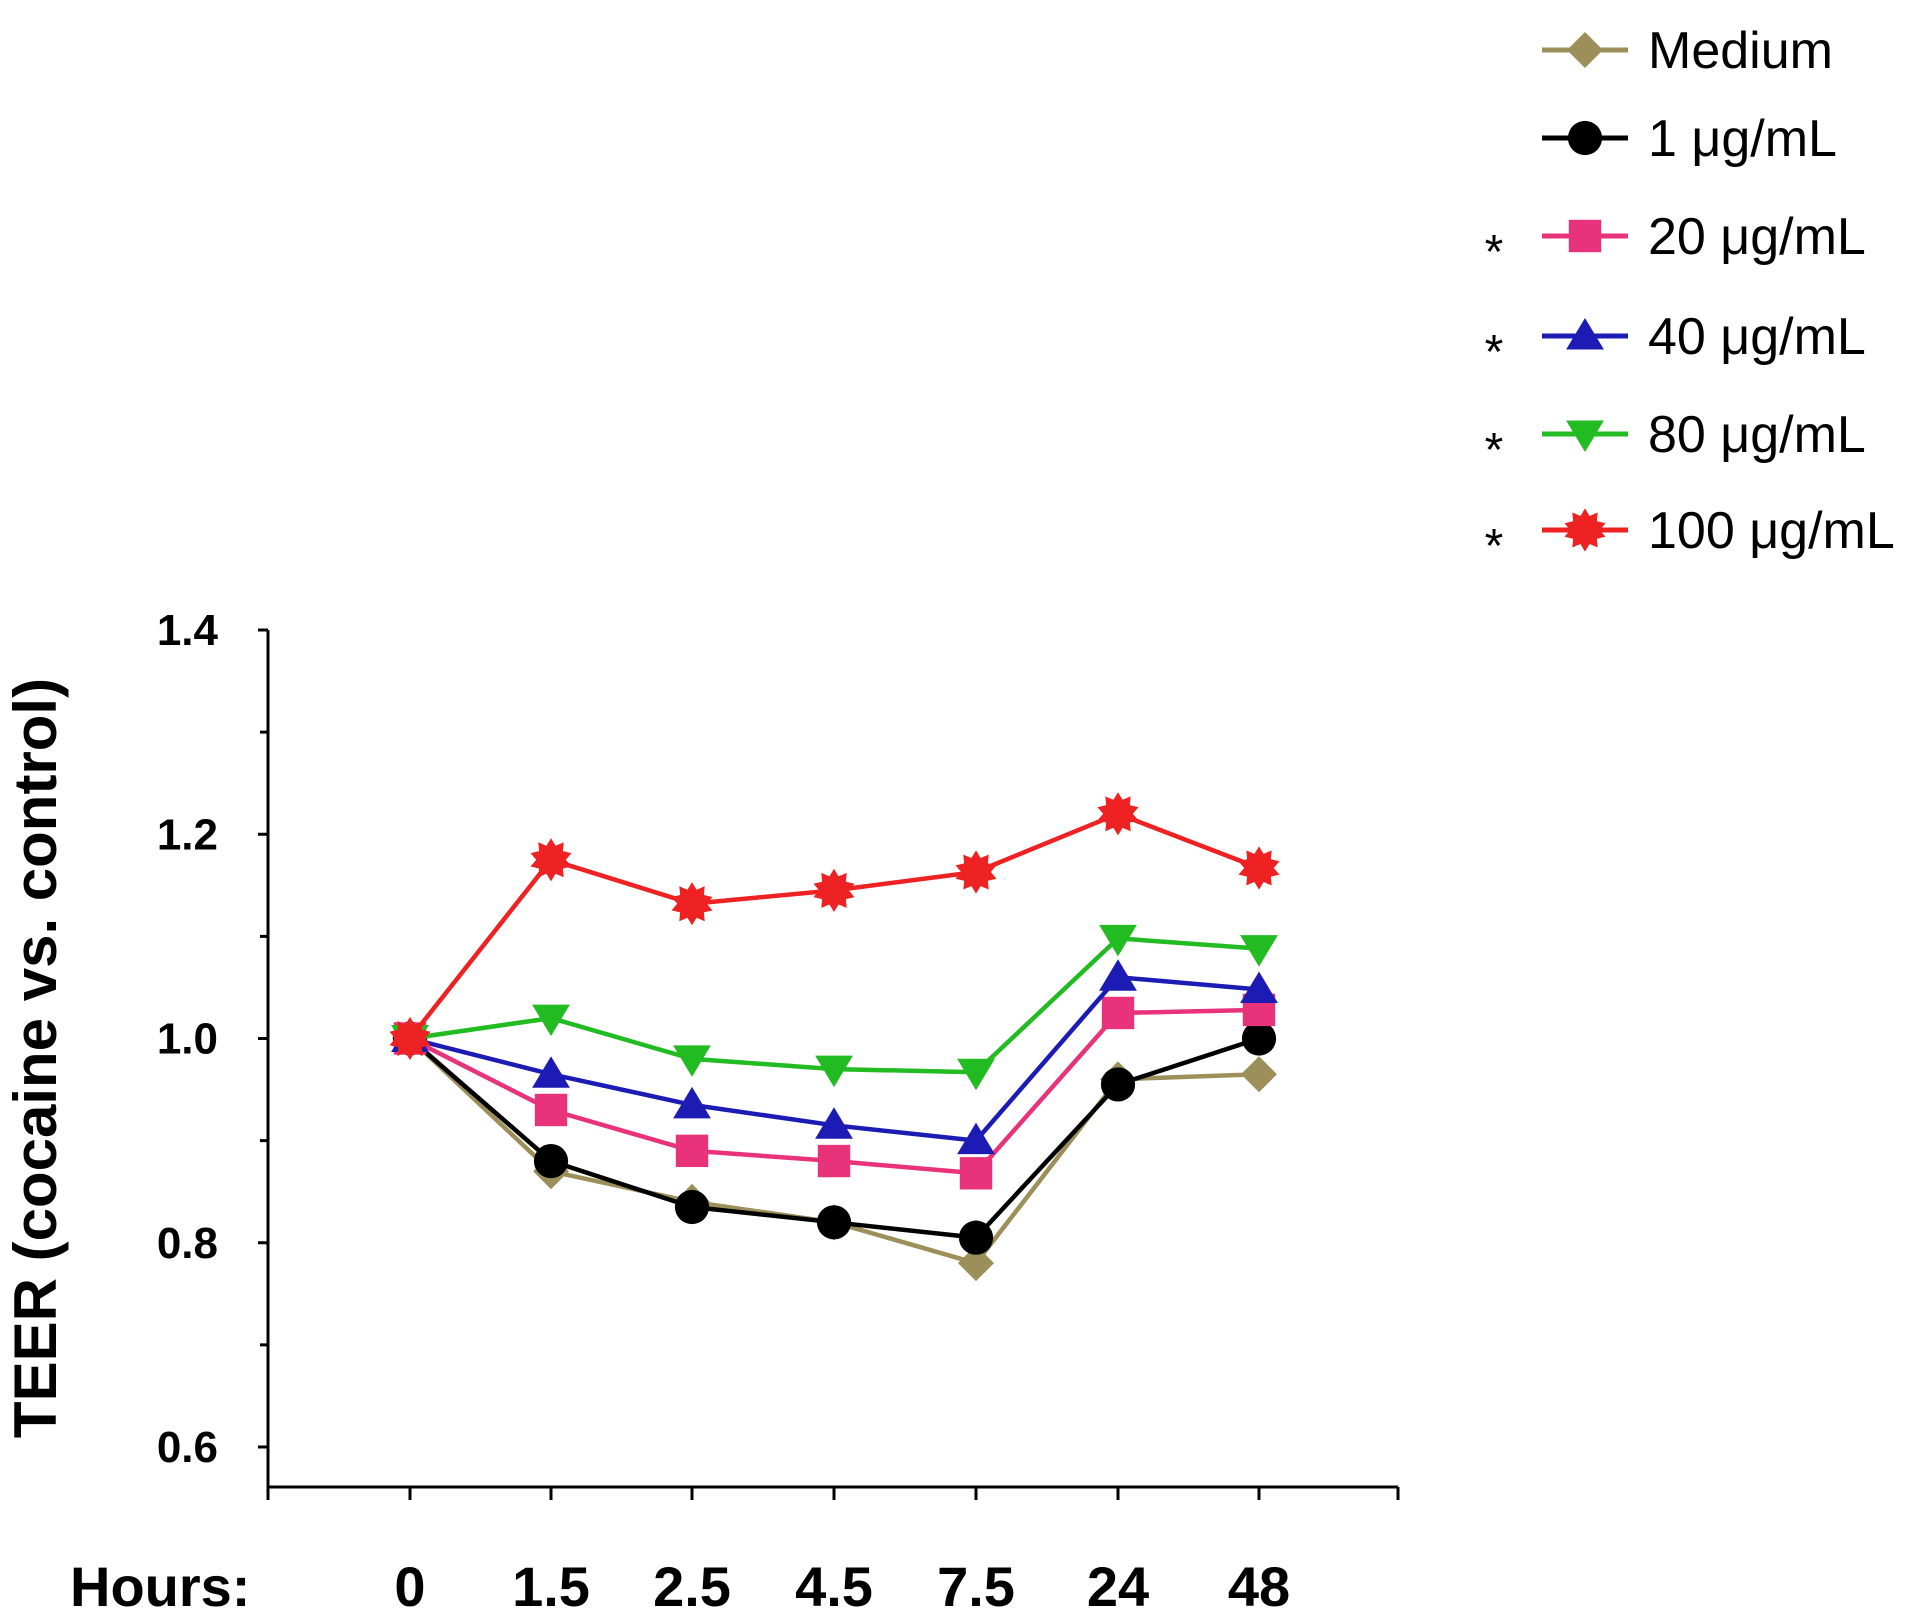 The image size is (1920, 1613). I want to click on x-tick-label: 2.5, so click(692, 1584).